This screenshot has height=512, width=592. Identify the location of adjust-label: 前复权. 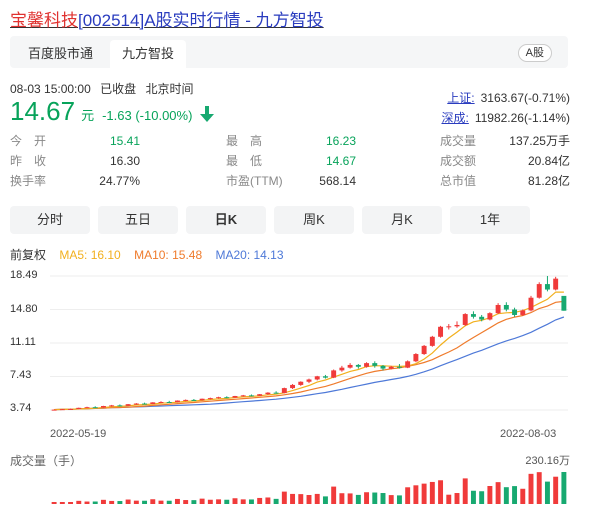
(28, 255).